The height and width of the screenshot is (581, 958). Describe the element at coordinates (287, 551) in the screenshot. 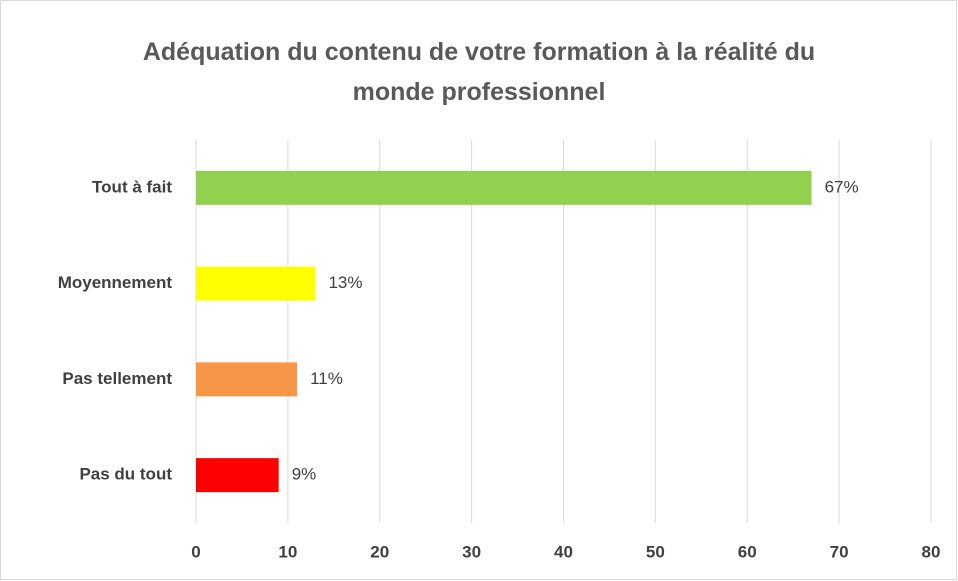

I see `x-tick-label: 10` at that location.